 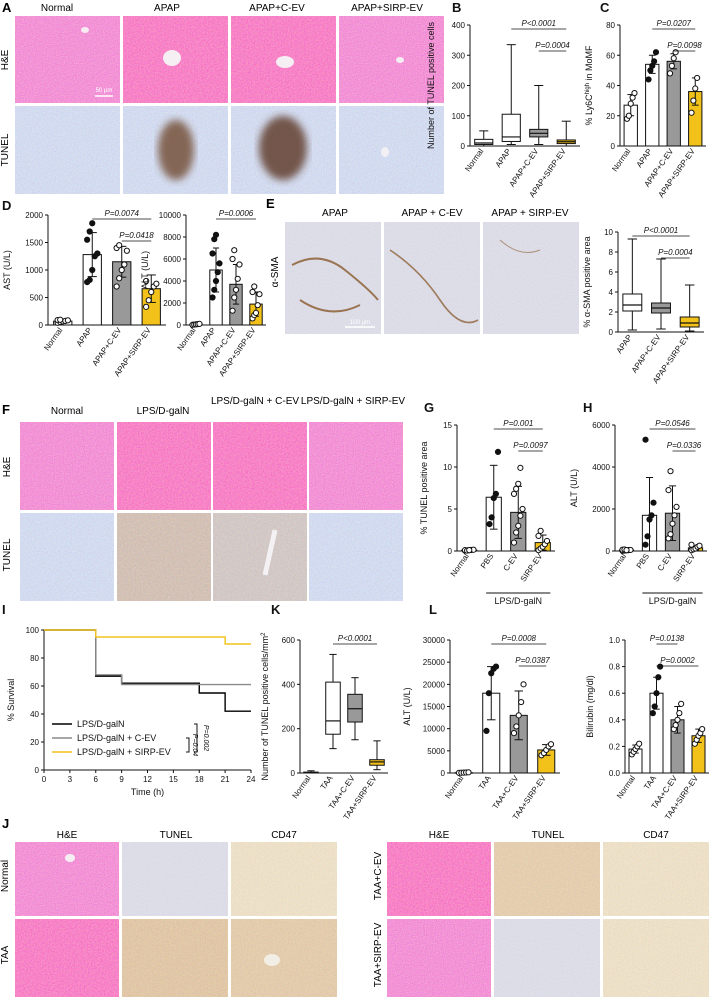 What do you see at coordinates (172, 237) in the screenshot?
I see `y-tick-label: 8000` at bounding box center [172, 237].